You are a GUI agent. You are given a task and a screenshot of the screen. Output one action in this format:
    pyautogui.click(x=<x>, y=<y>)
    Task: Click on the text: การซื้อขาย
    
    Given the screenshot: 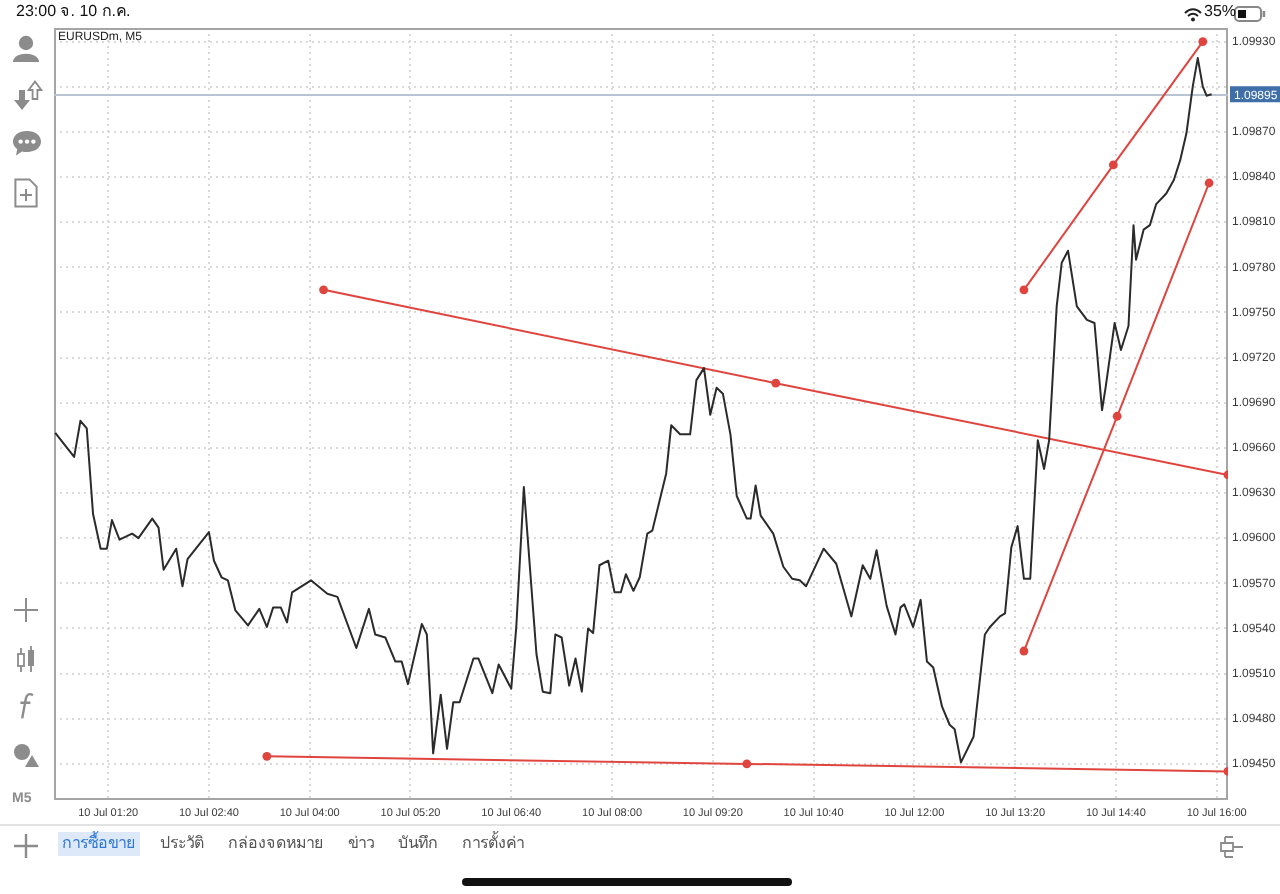 What is the action you would take?
    pyautogui.click(x=99, y=844)
    